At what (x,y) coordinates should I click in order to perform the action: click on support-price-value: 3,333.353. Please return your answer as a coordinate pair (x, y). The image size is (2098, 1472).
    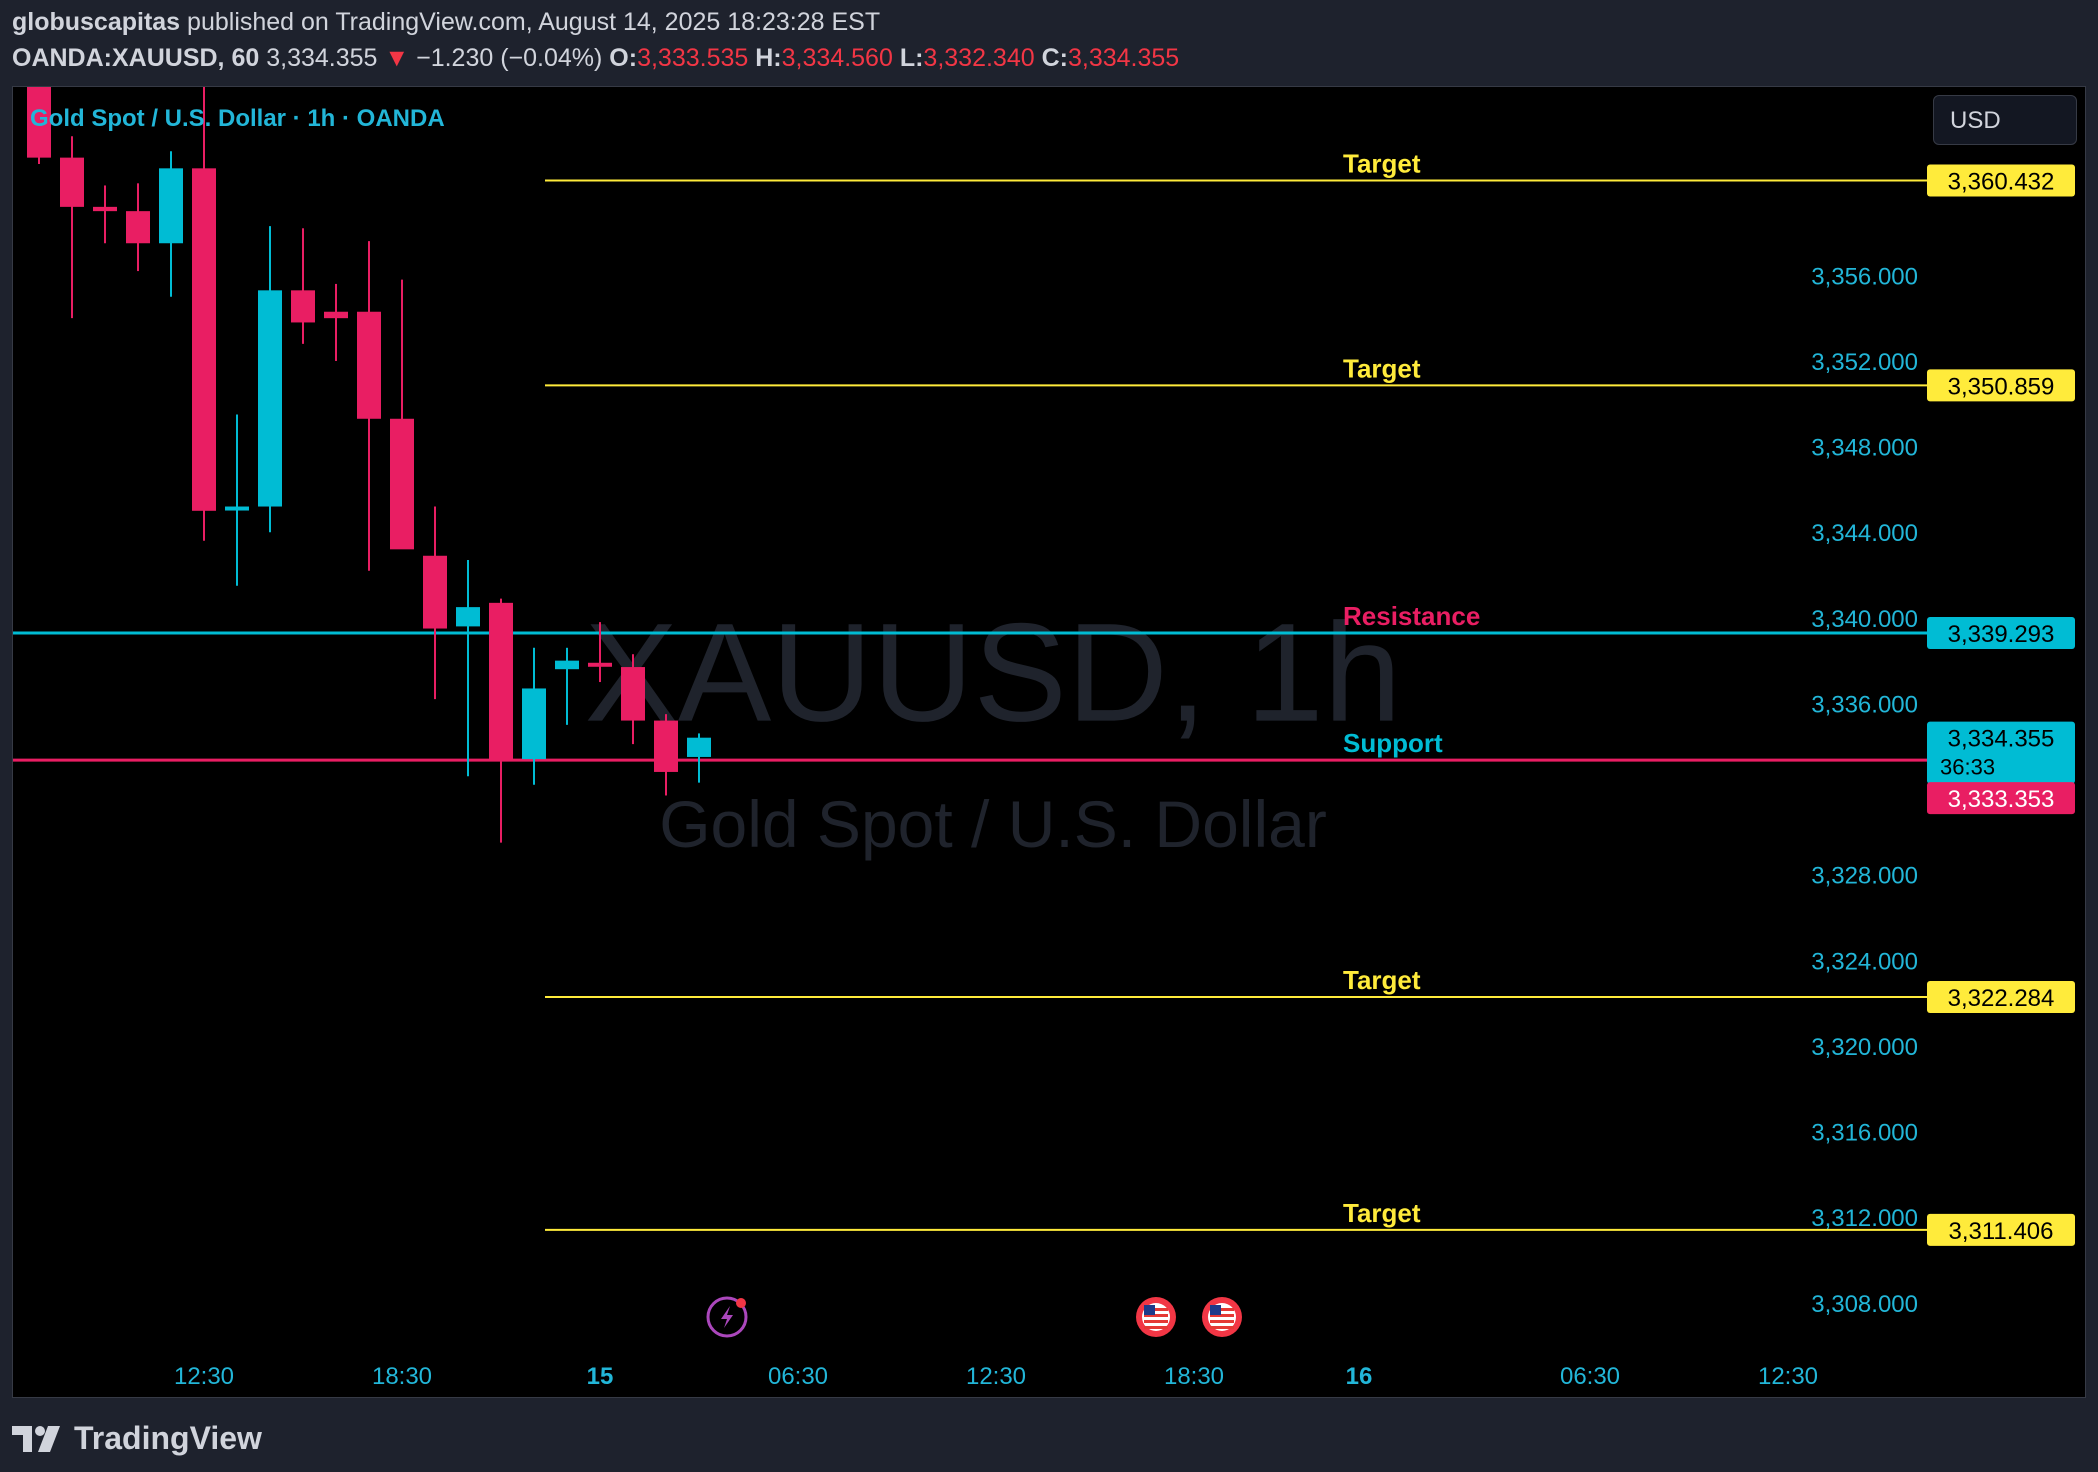
    Looking at the image, I should click on (2001, 799).